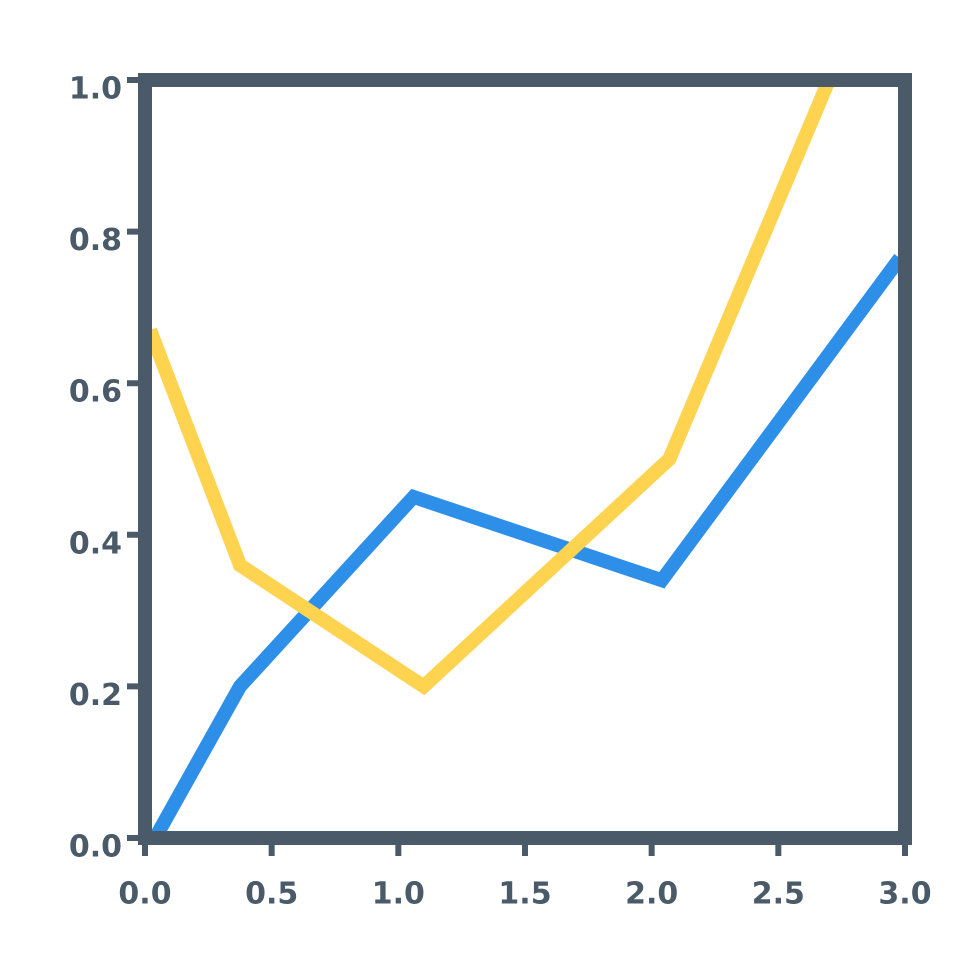 This screenshot has height=980, width=980. Describe the element at coordinates (524, 894) in the screenshot. I see `x-tick-label: 1.5` at that location.